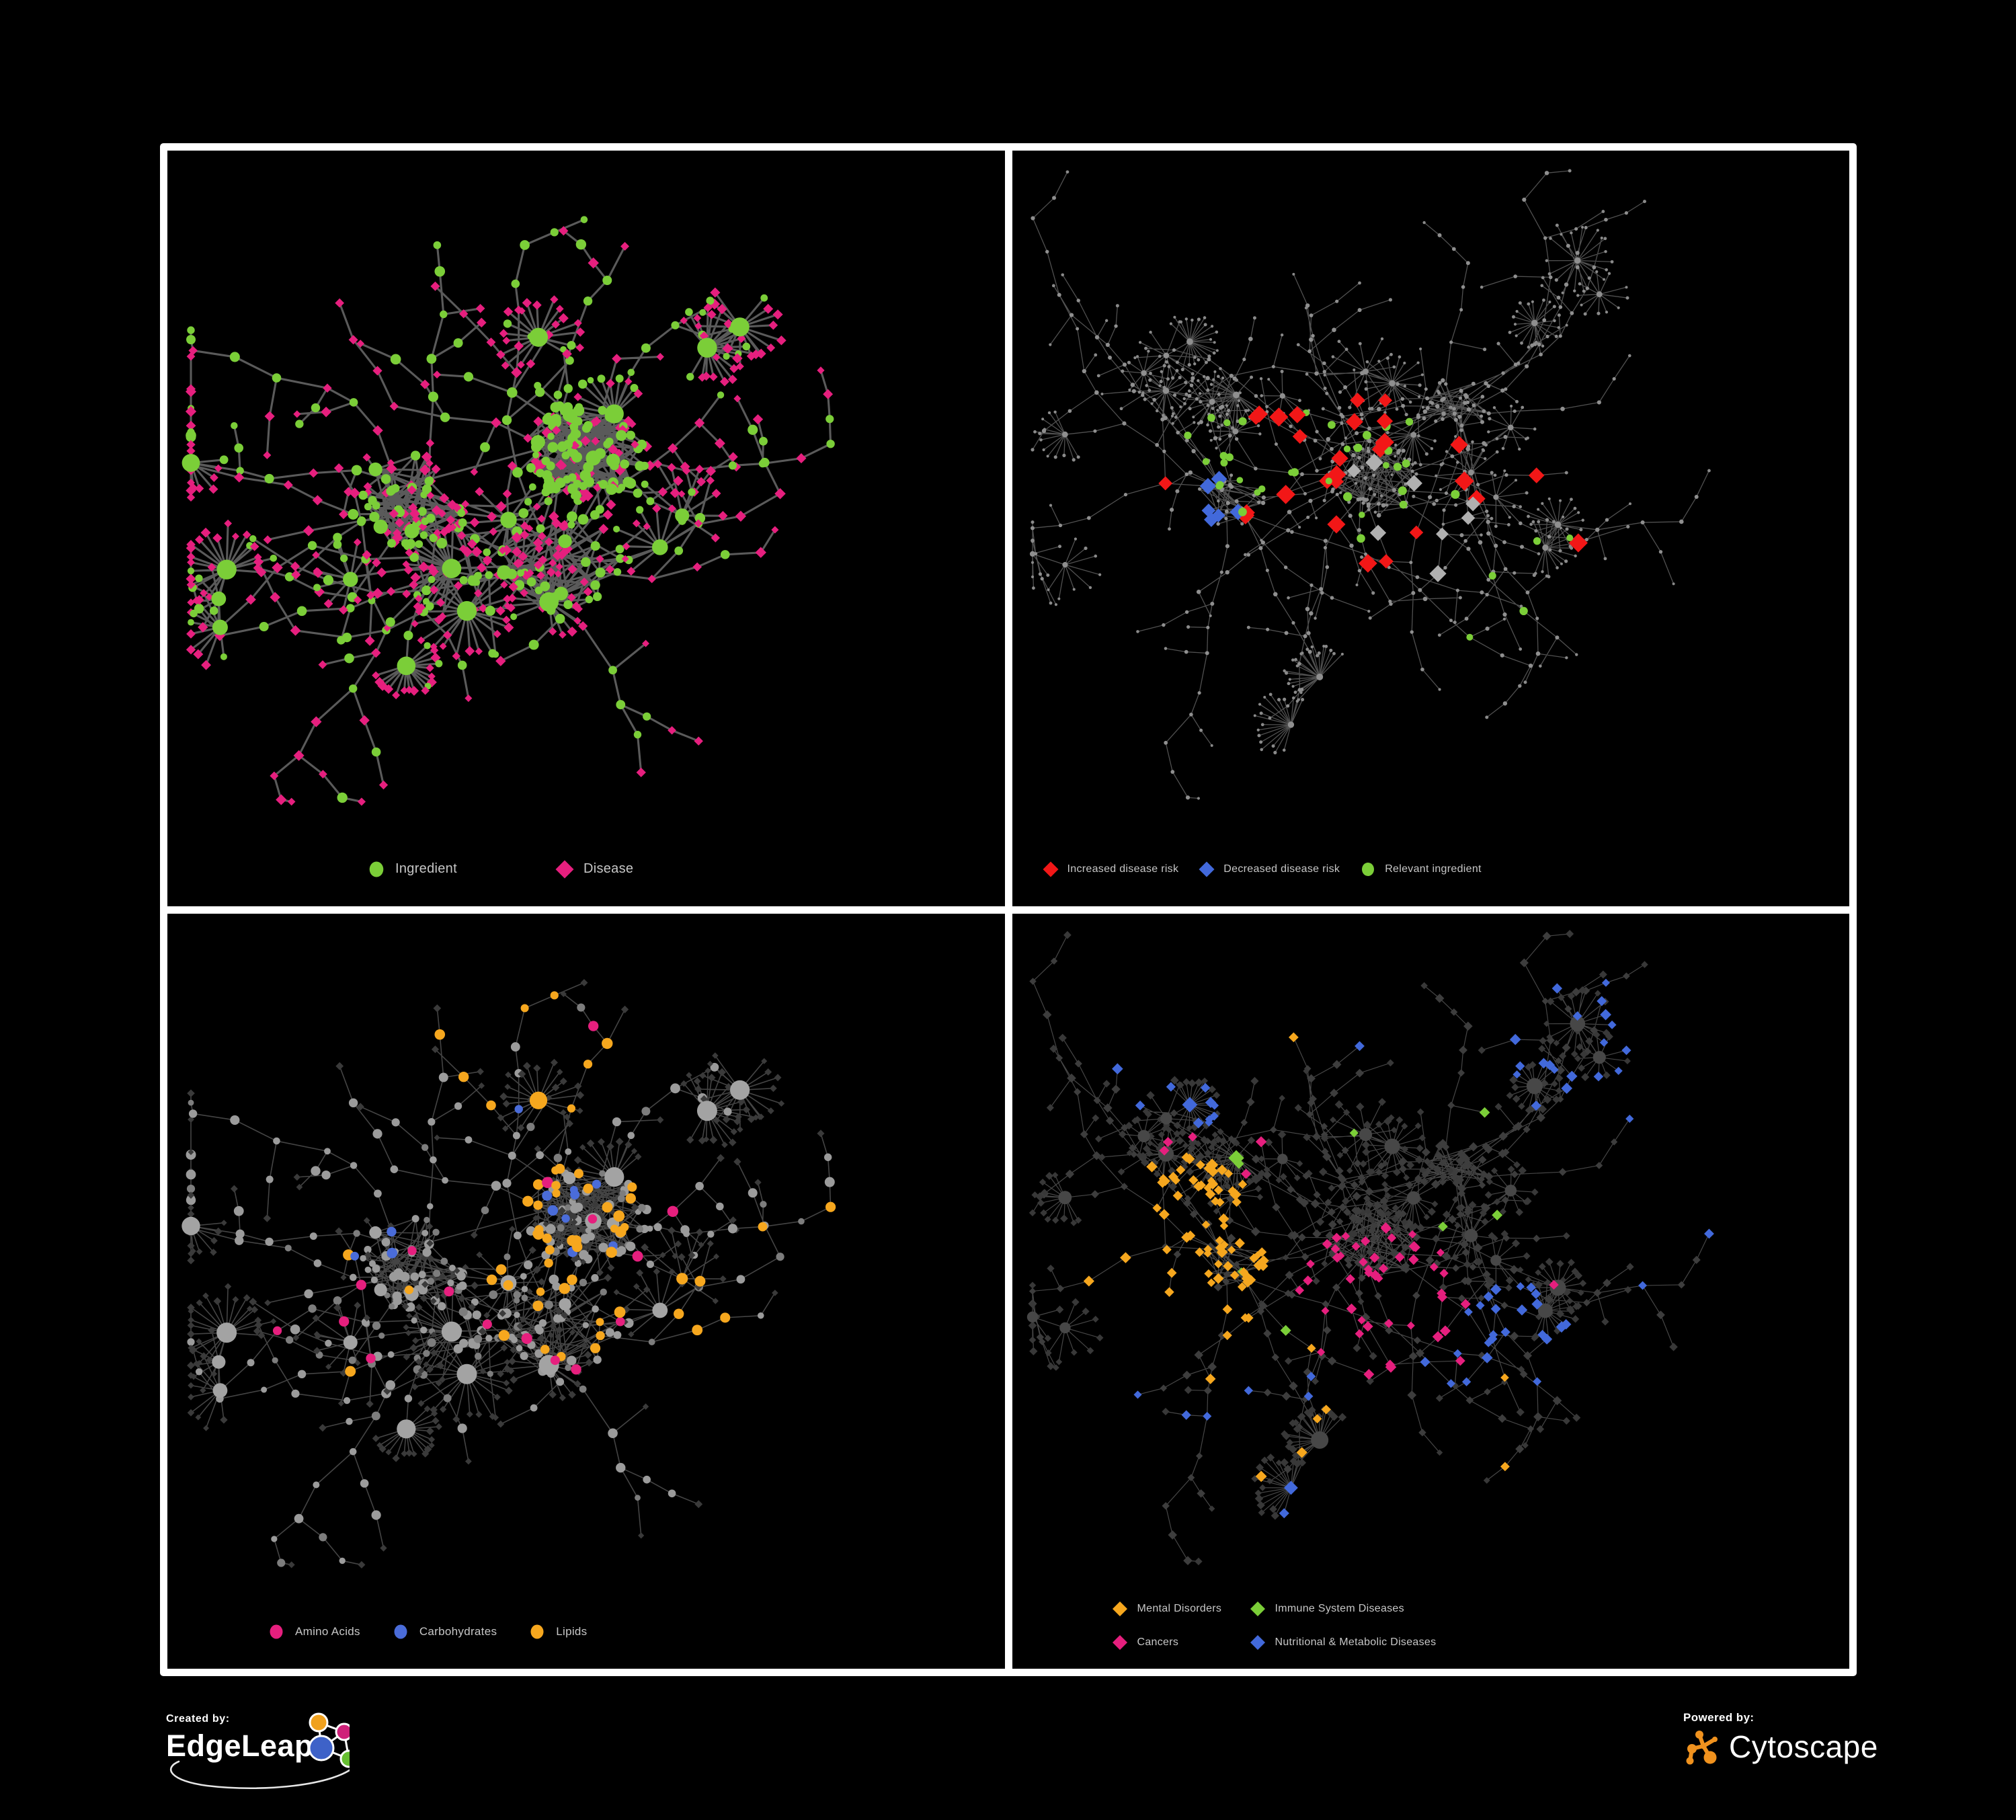  What do you see at coordinates (1702, 1748) in the screenshot?
I see `cytoscape-logo-icon` at bounding box center [1702, 1748].